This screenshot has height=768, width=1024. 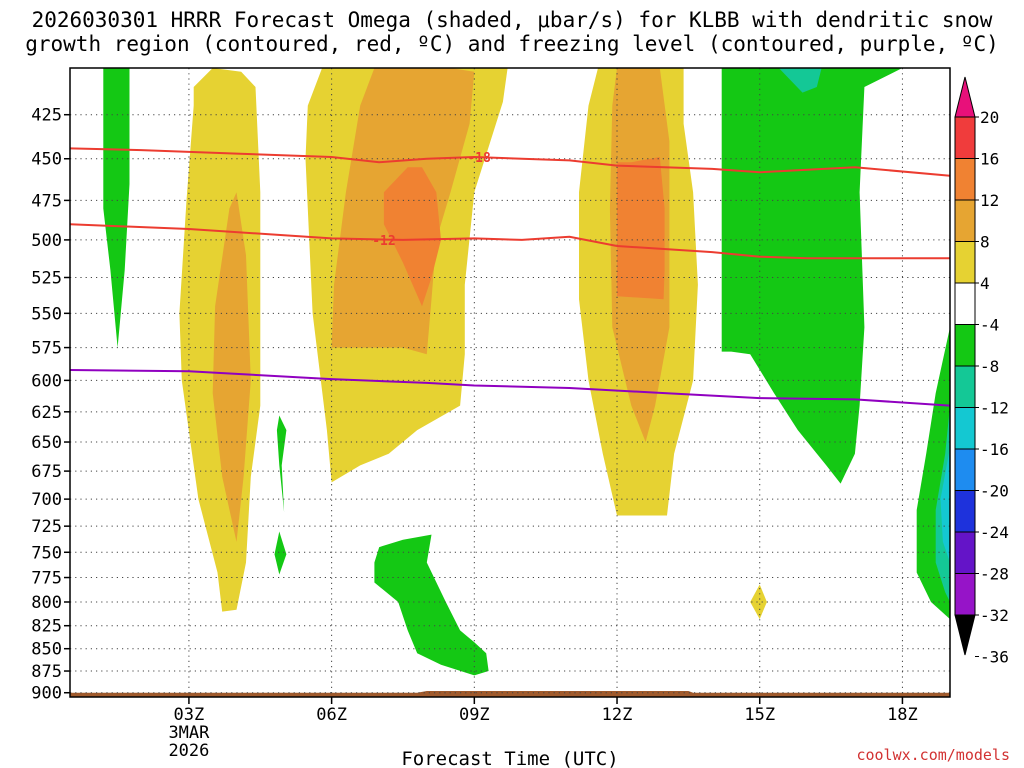 I want to click on credit-text: coolwx.com/models, so click(x=933, y=755).